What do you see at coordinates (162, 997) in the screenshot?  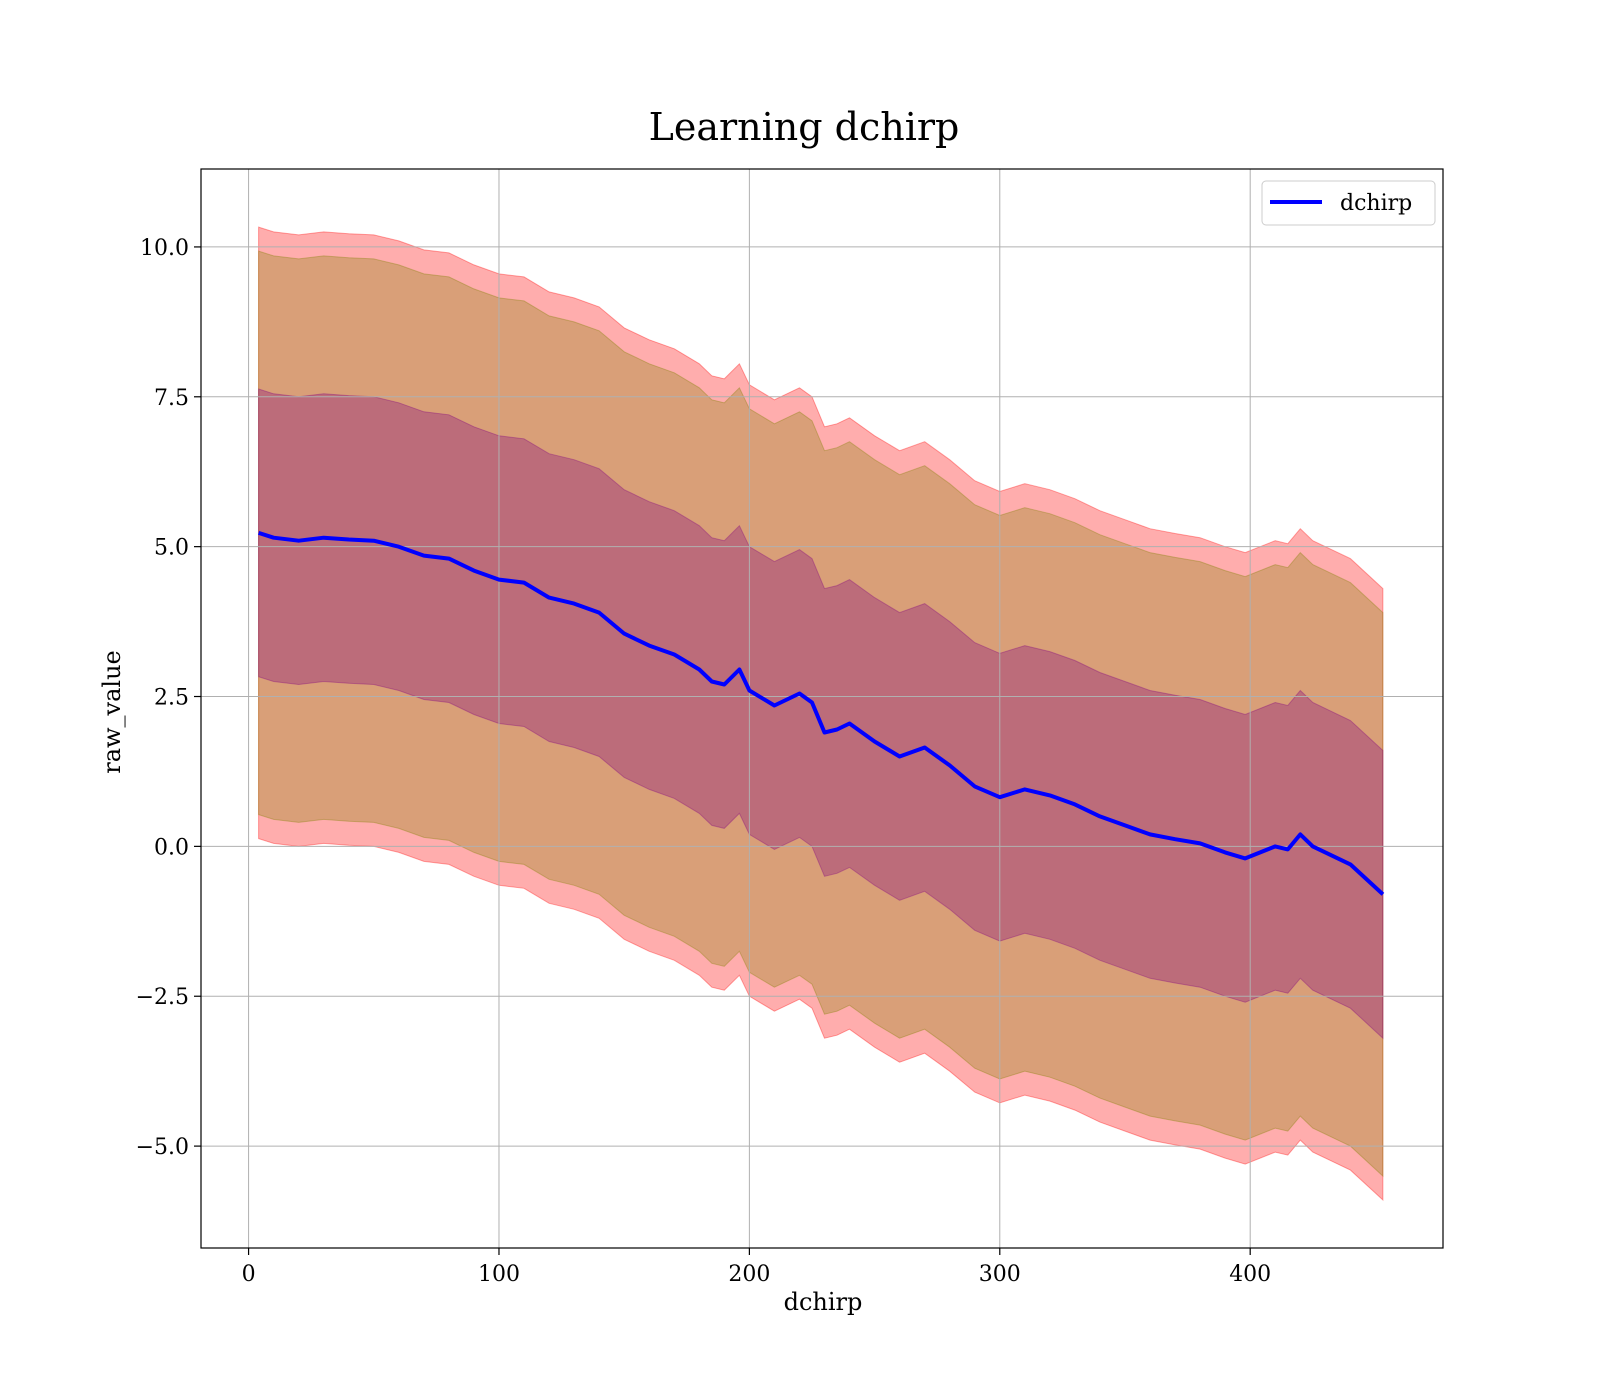 I see `y-tick-label: −2.5` at bounding box center [162, 997].